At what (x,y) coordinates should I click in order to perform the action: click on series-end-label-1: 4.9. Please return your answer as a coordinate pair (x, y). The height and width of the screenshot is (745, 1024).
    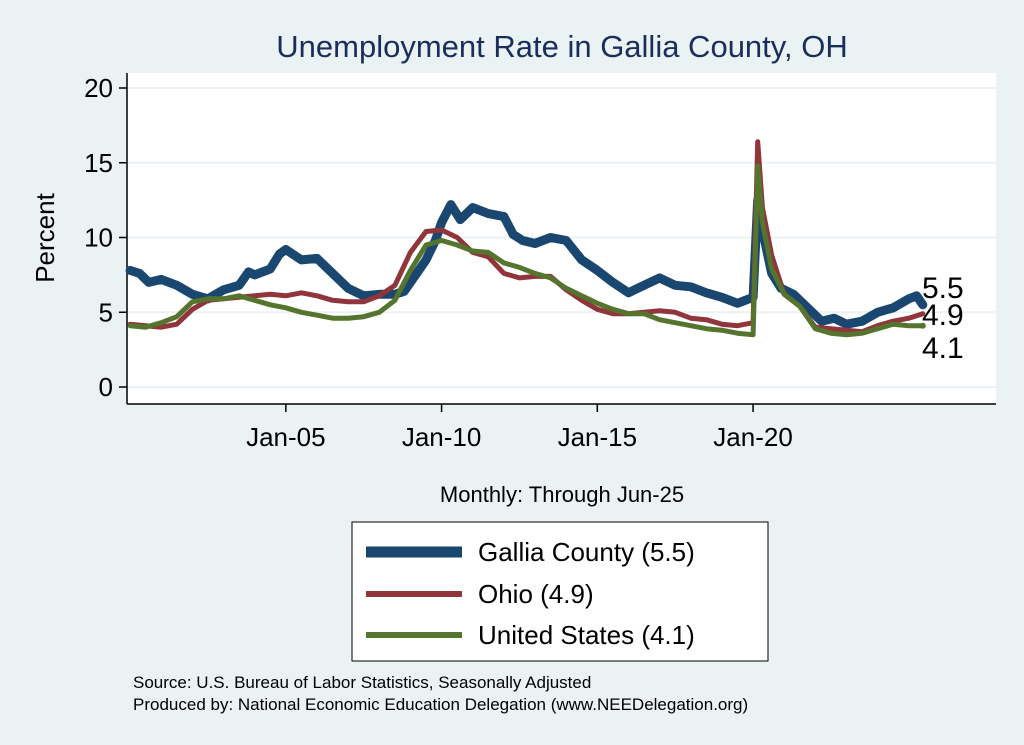
    Looking at the image, I should click on (943, 315).